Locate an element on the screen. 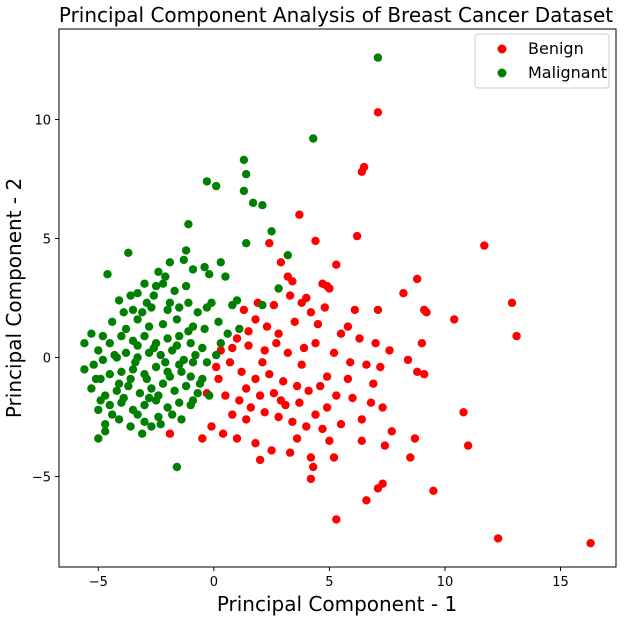  x-tick-label: 0 is located at coordinates (214, 582).